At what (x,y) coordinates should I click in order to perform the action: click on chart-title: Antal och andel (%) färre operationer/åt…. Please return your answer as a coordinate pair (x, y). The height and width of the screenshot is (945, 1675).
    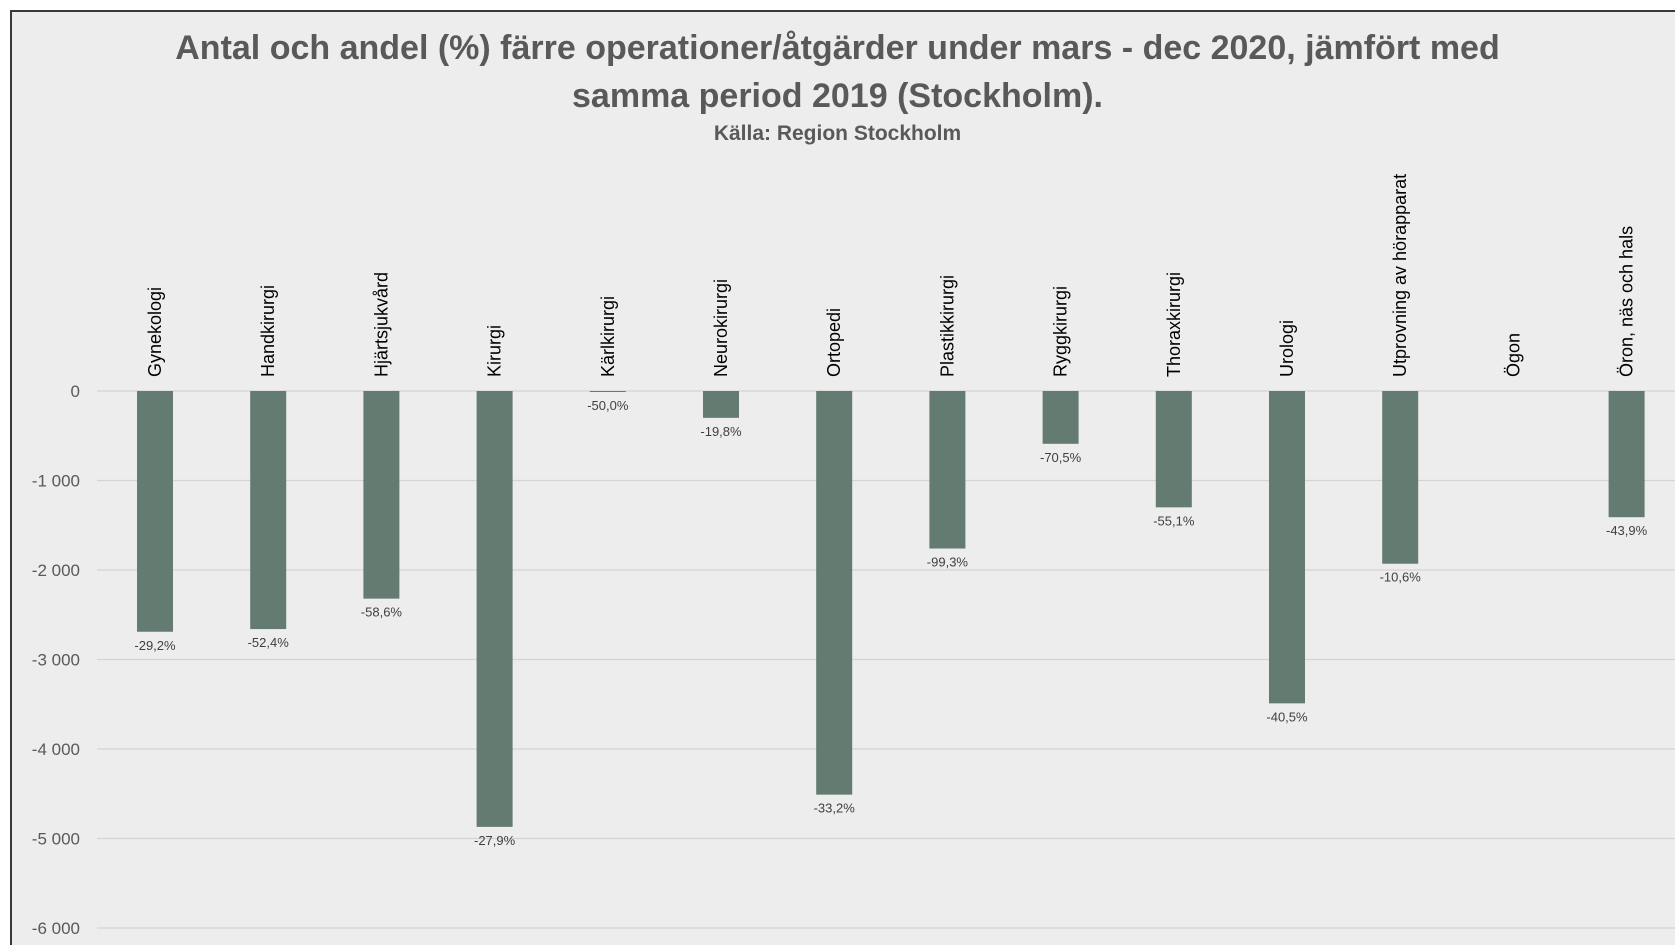
    Looking at the image, I should click on (837, 72).